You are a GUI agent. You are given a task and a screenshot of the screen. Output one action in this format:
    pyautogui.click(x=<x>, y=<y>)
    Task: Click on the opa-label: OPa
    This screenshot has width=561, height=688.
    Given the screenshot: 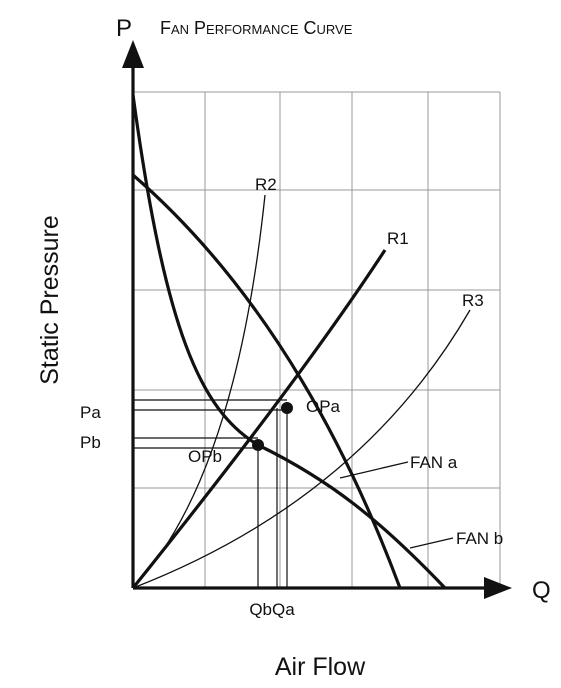 What is the action you would take?
    pyautogui.click(x=323, y=406)
    